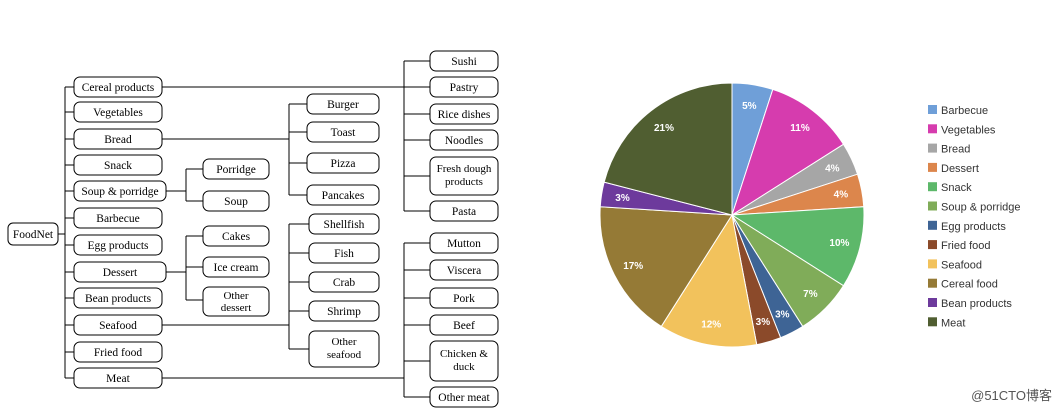  What do you see at coordinates (464, 141) in the screenshot?
I see `node-label: Noodles` at bounding box center [464, 141].